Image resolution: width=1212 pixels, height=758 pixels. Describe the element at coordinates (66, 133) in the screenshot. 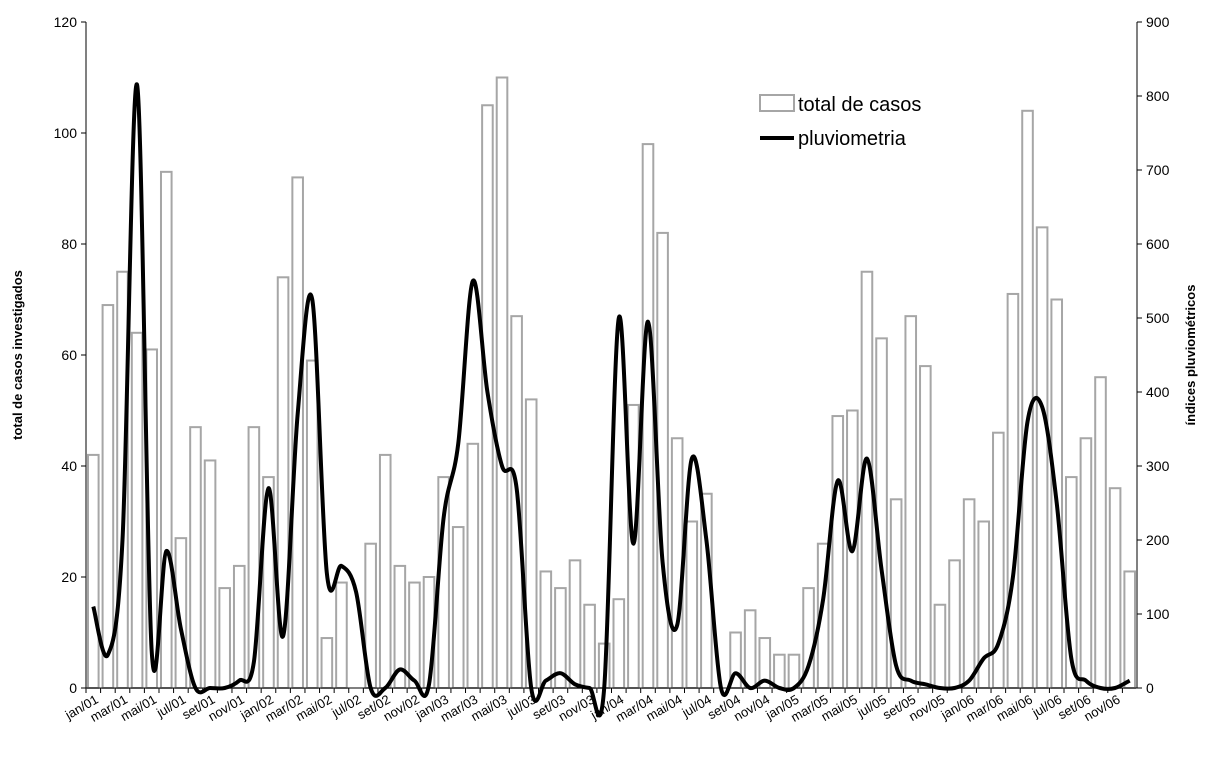

I see `y-tick-label: 100` at that location.